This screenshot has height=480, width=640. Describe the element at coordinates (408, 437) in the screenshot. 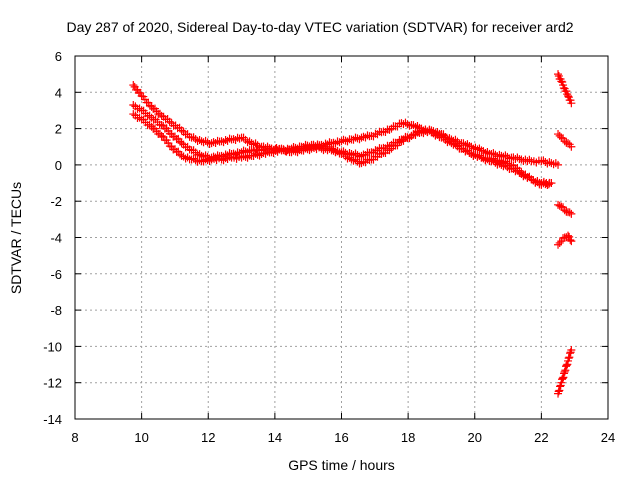

I see `x-tick-label: 18` at that location.